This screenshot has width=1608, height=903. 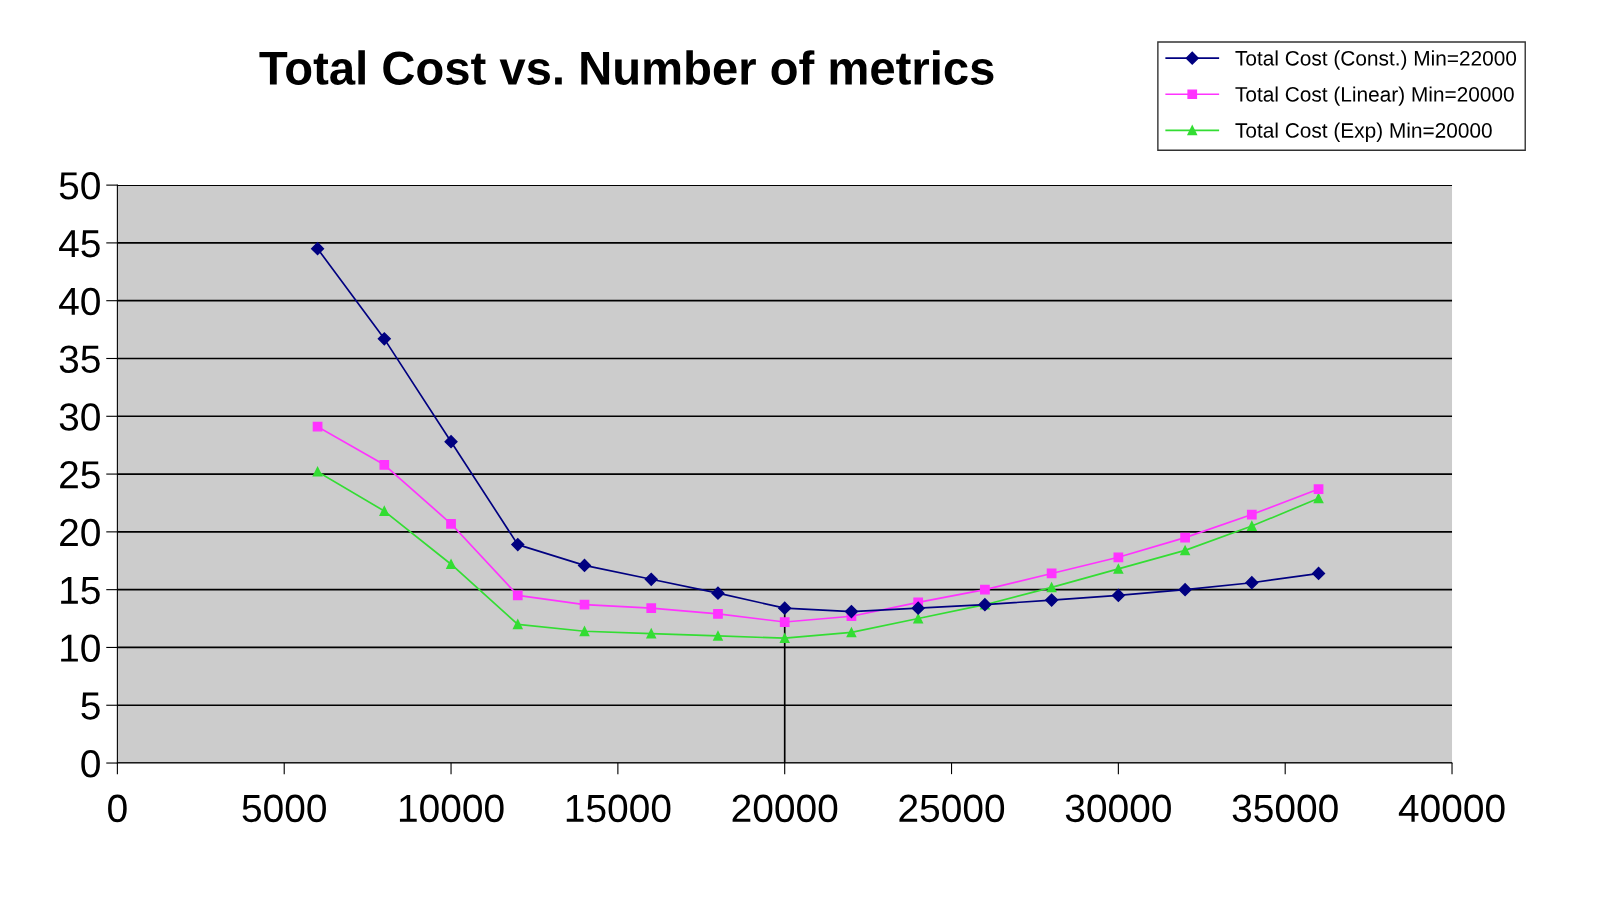 What do you see at coordinates (80, 532) in the screenshot?
I see `y-tick-label: 20` at bounding box center [80, 532].